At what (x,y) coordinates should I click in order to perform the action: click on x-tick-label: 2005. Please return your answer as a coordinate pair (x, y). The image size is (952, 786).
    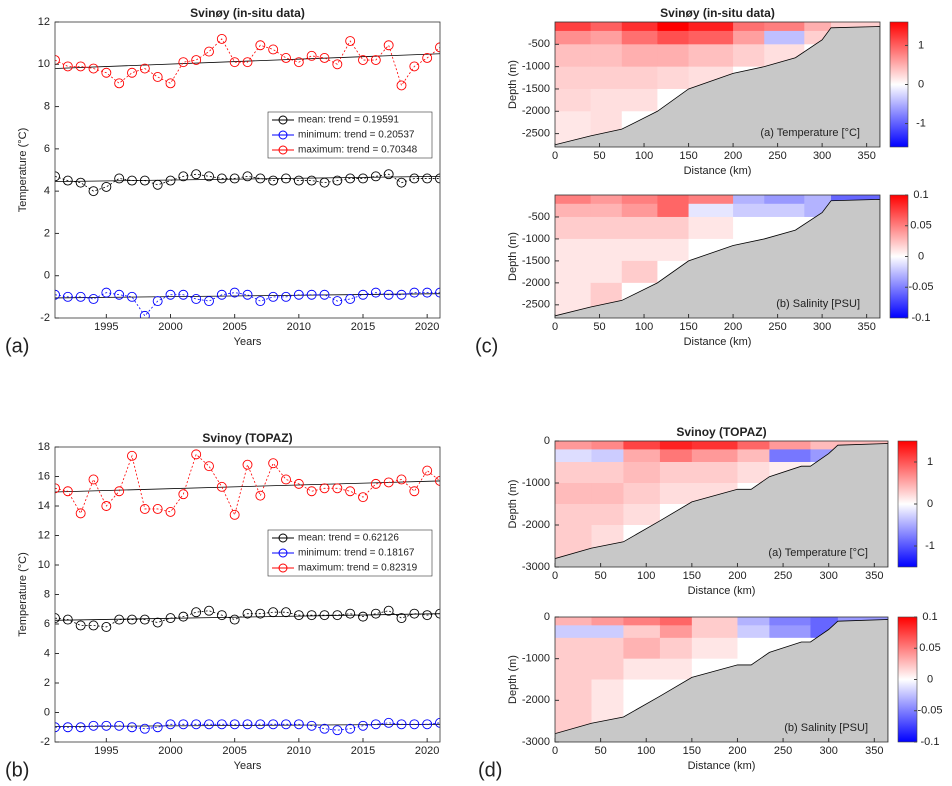
    Looking at the image, I should click on (234, 327).